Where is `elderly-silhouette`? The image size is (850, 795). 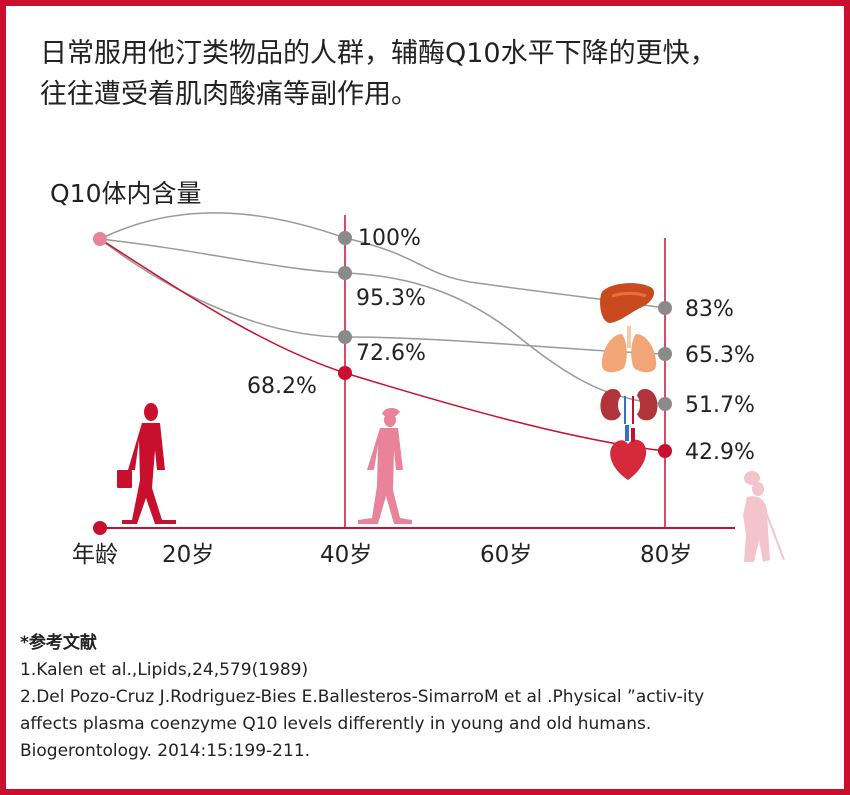 elderly-silhouette is located at coordinates (764, 516).